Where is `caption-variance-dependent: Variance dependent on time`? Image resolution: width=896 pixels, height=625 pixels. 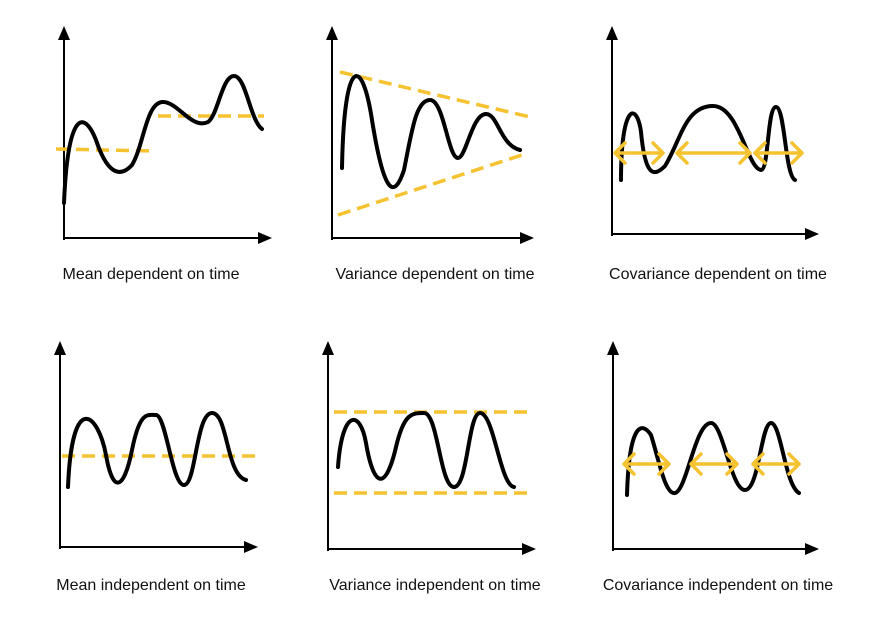
caption-variance-dependent: Variance dependent on time is located at coordinates (435, 274).